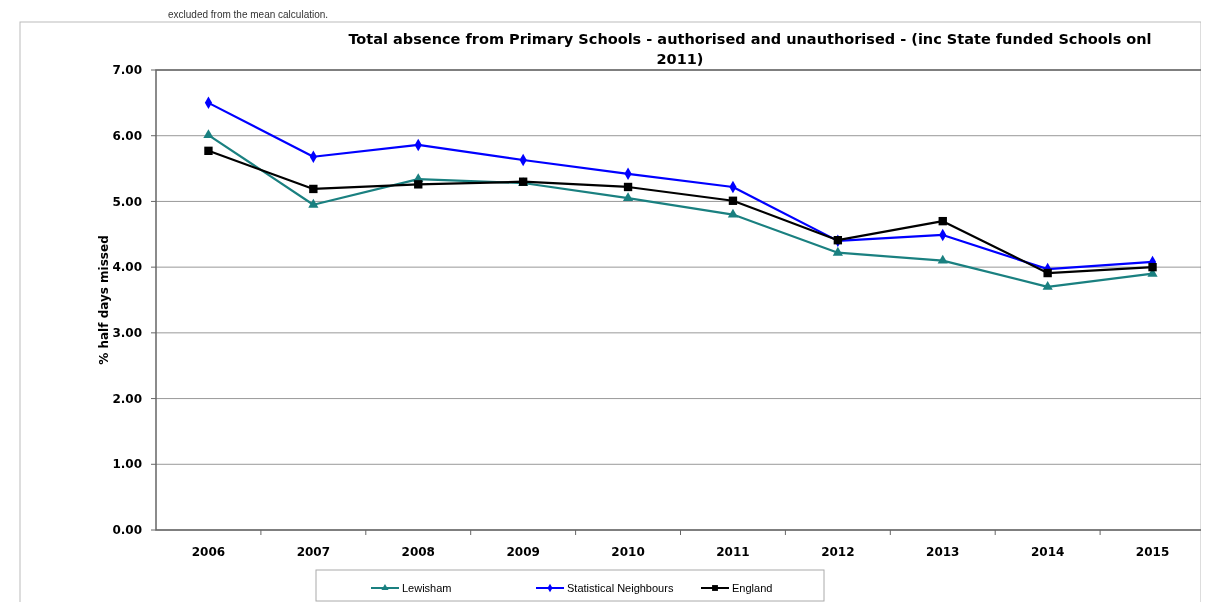  What do you see at coordinates (127, 267) in the screenshot?
I see `y-tick-label: 4.00` at bounding box center [127, 267].